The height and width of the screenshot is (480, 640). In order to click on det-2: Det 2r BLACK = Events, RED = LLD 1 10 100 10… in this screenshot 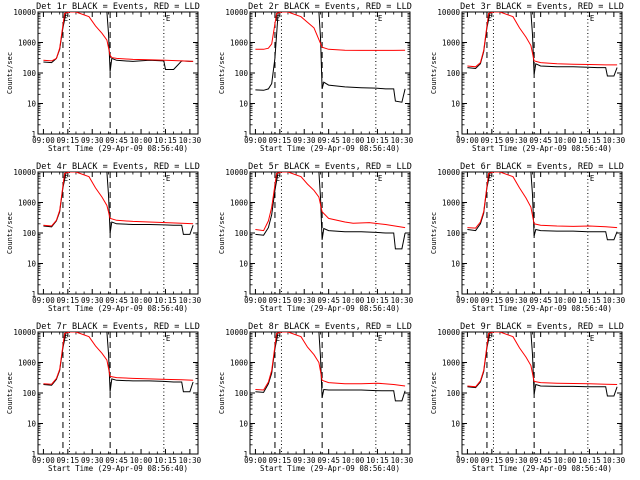, I will do `click(316, 77)`.